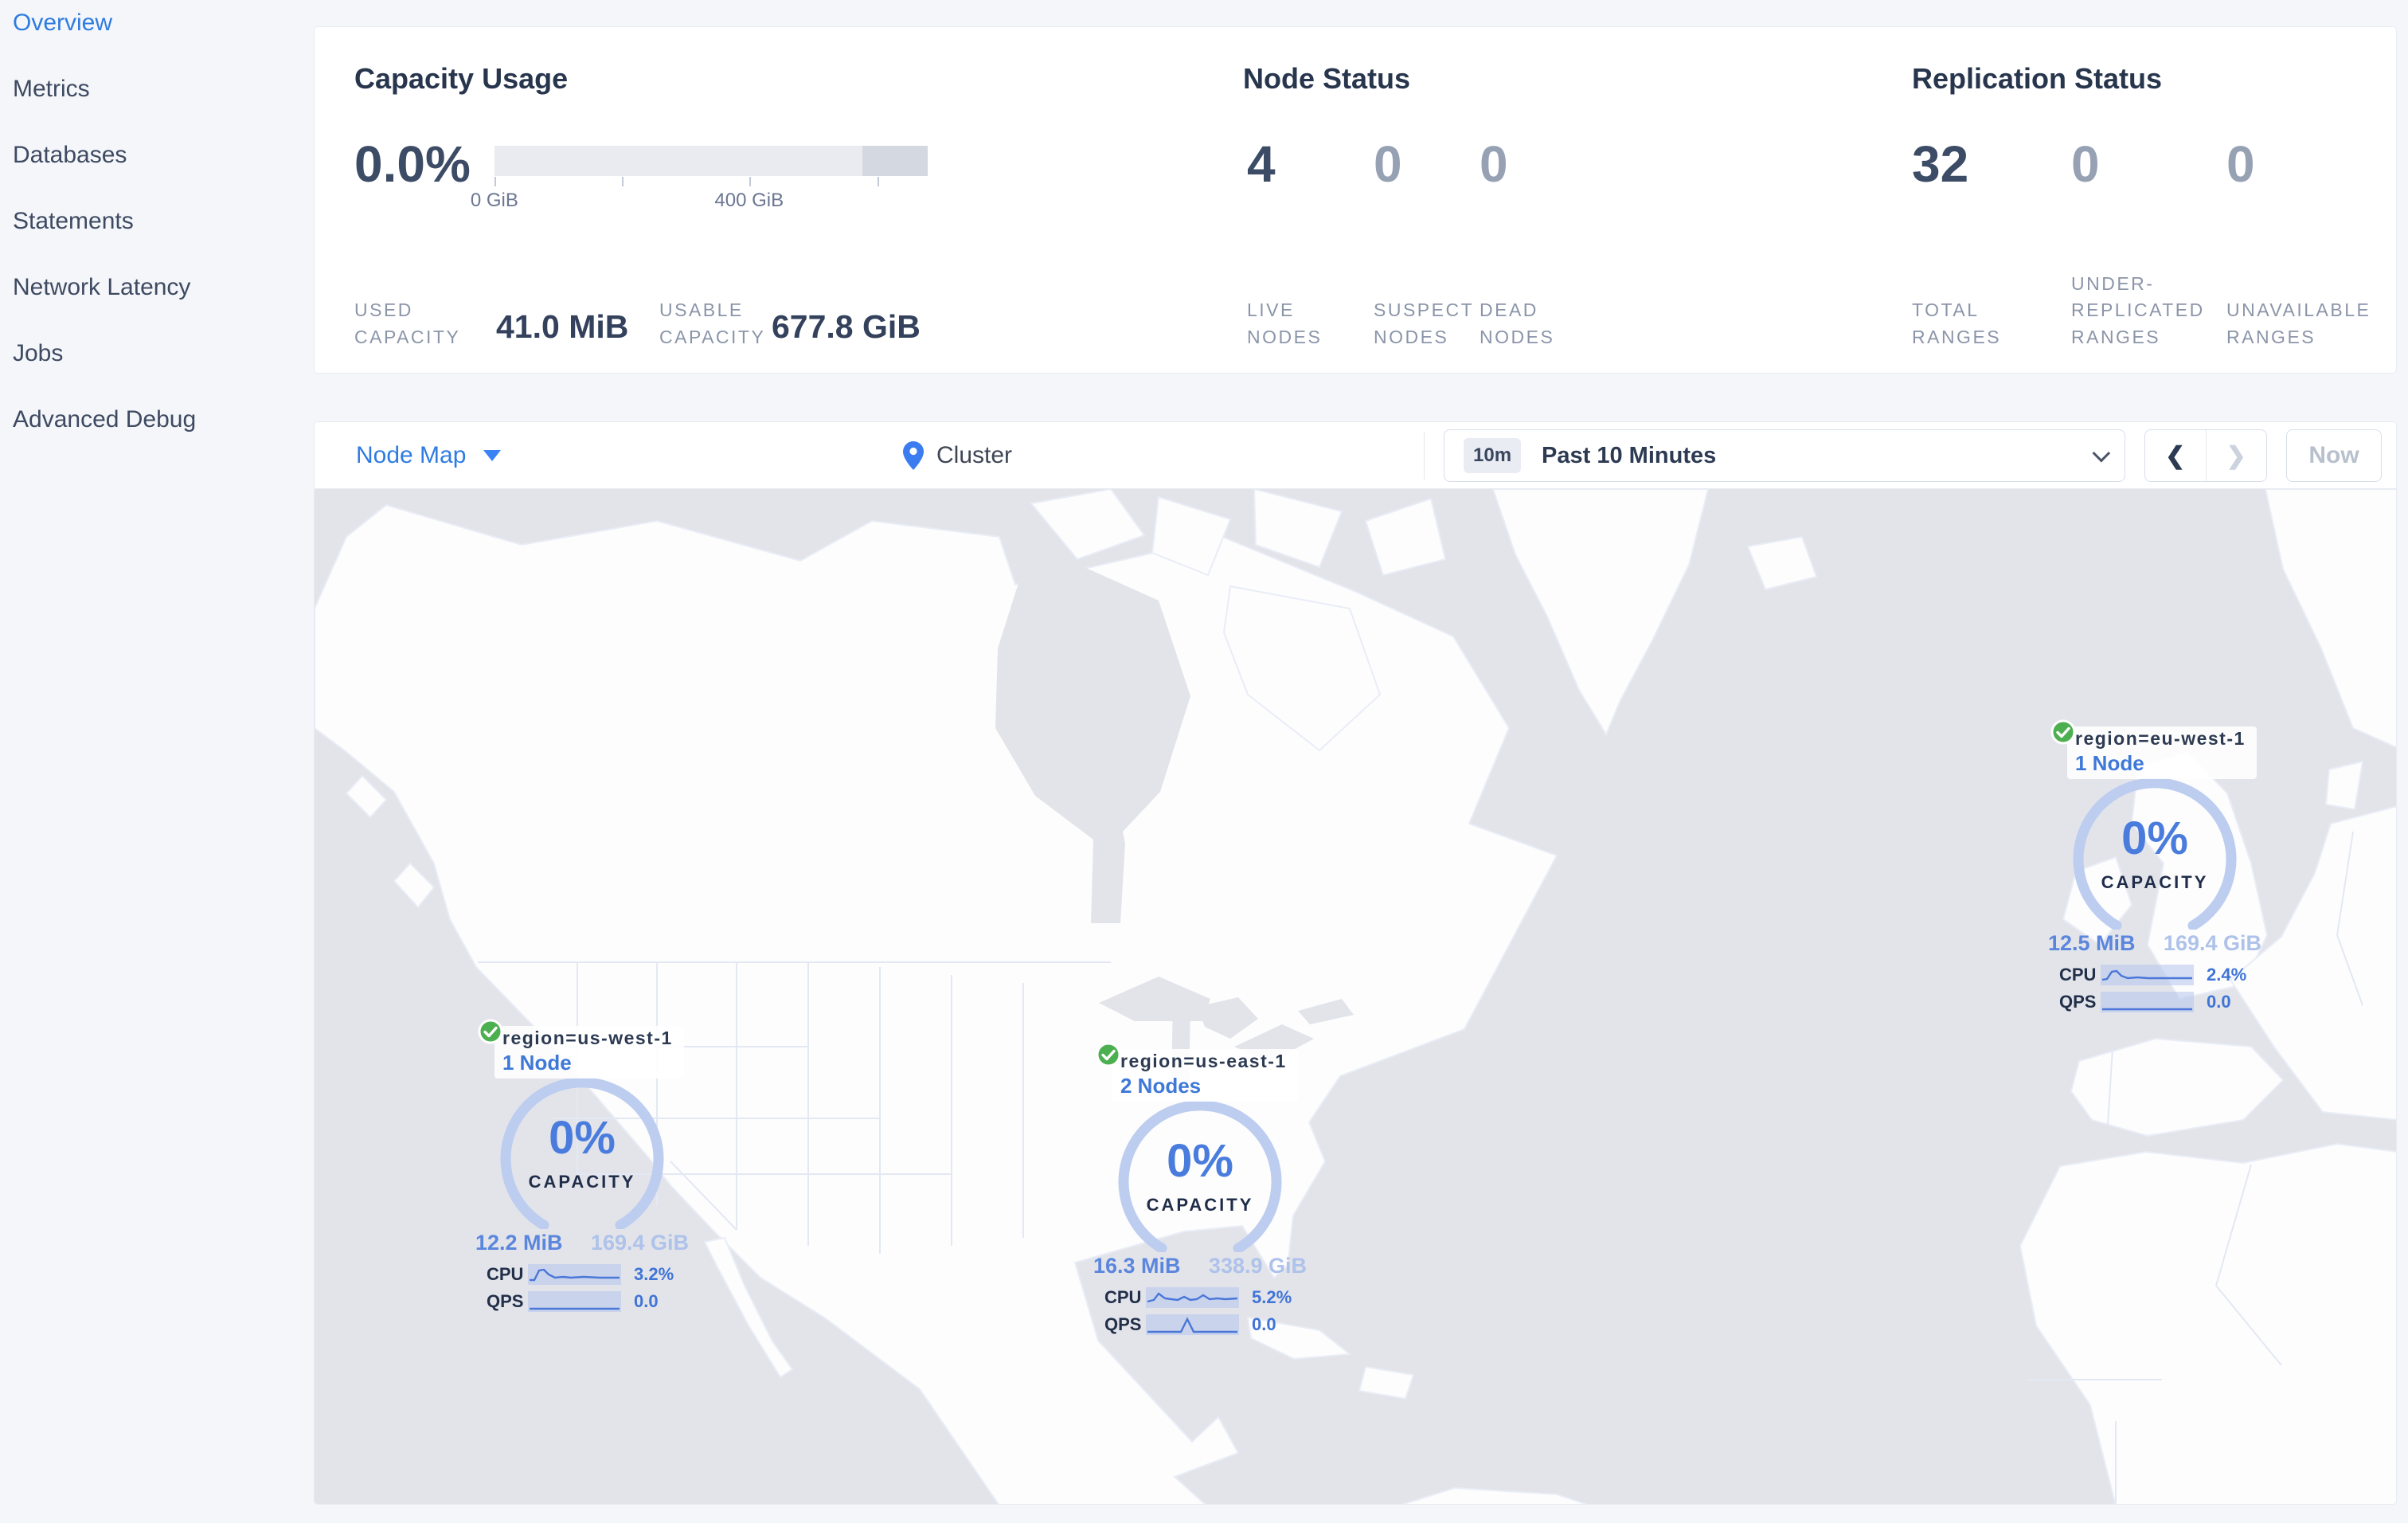 The height and width of the screenshot is (1523, 2408). Describe the element at coordinates (2176, 455) in the screenshot. I see `time-back-button: ❮` at that location.